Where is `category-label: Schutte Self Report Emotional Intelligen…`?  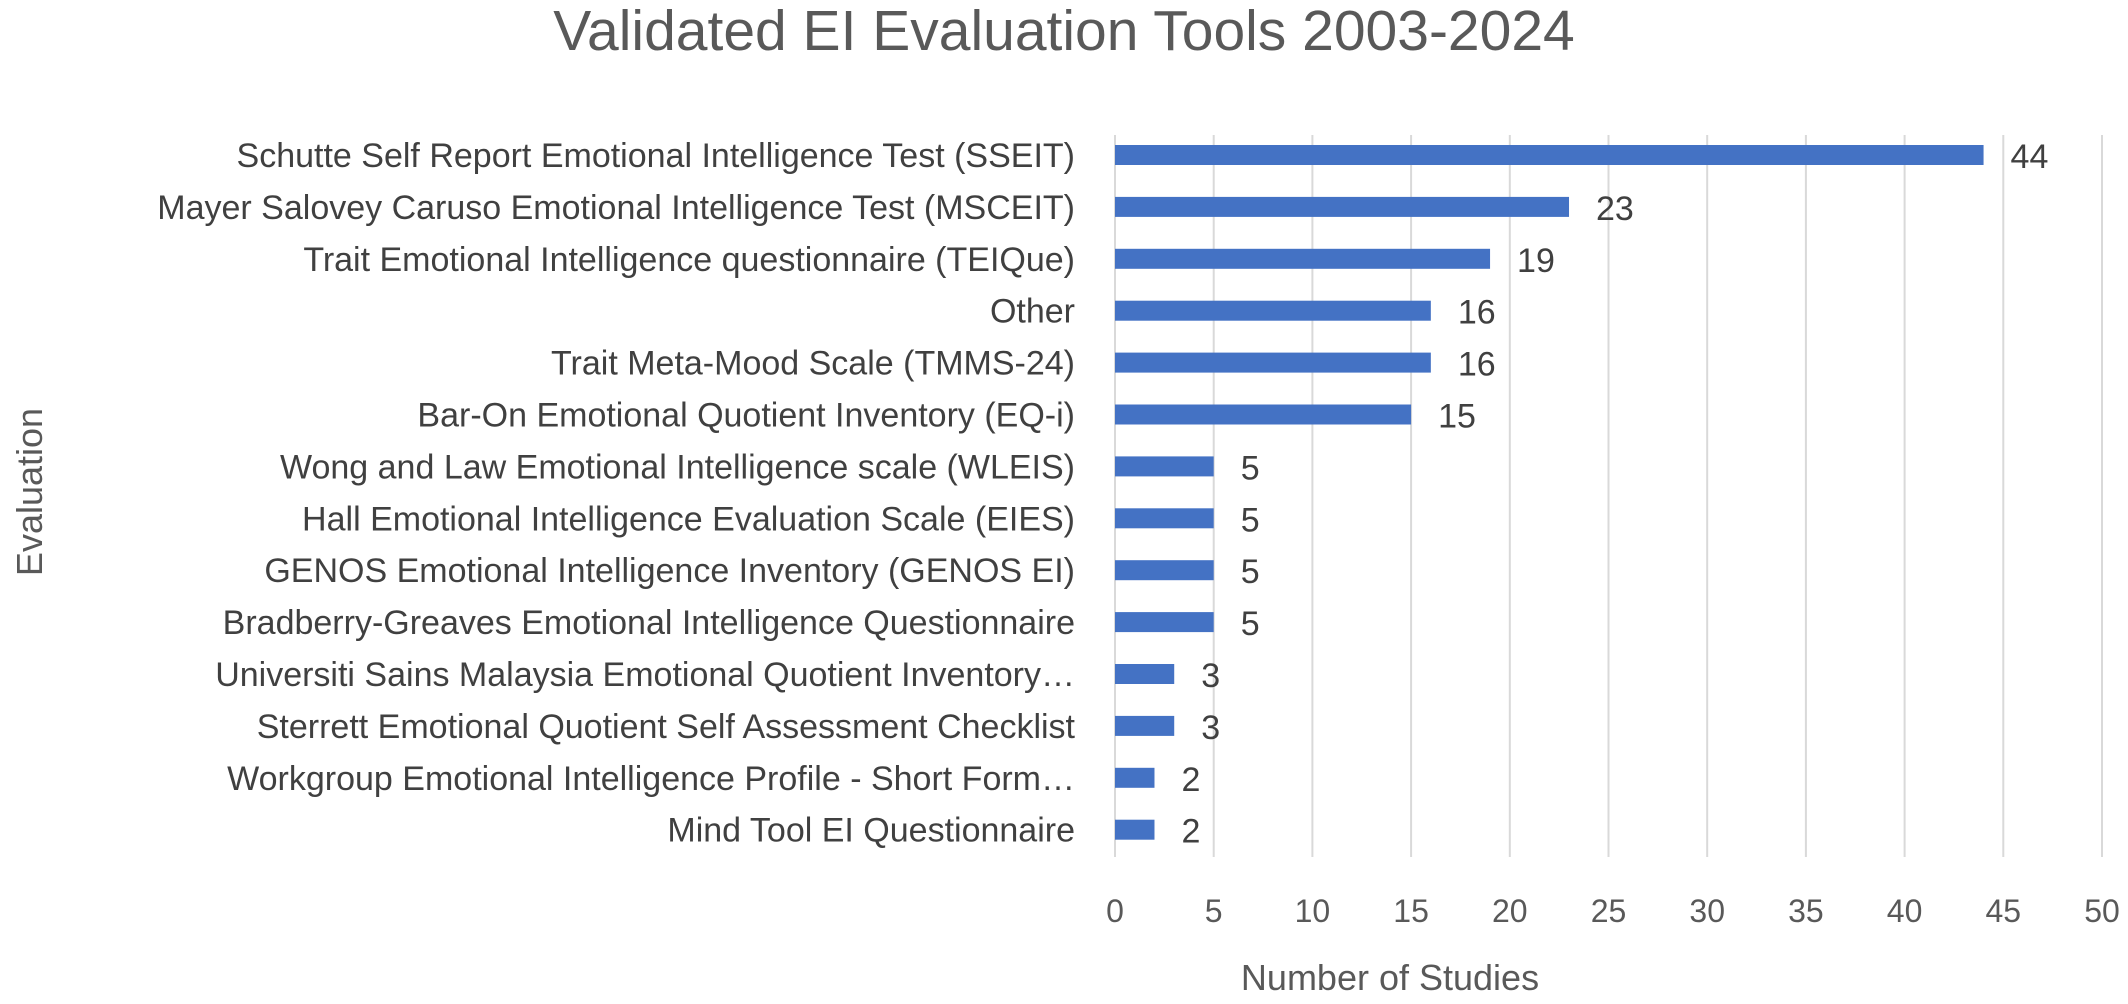
category-label: Schutte Self Report Emotional Intelligen… is located at coordinates (656, 156).